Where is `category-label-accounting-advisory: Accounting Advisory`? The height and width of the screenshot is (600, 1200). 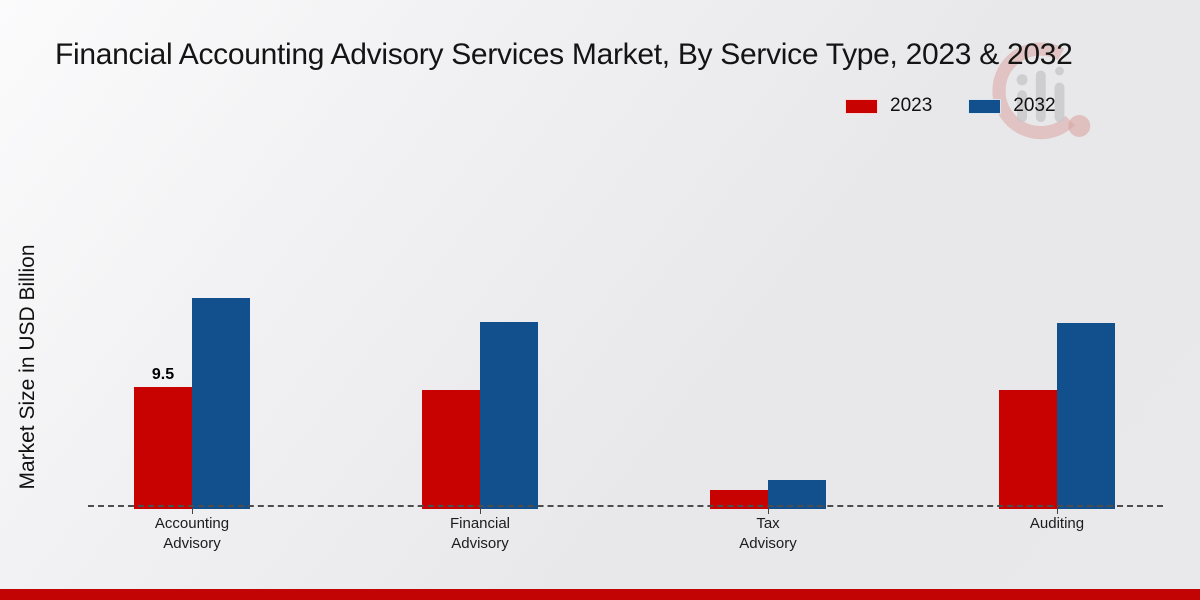
category-label-accounting-advisory: Accounting Advisory is located at coordinates (192, 533).